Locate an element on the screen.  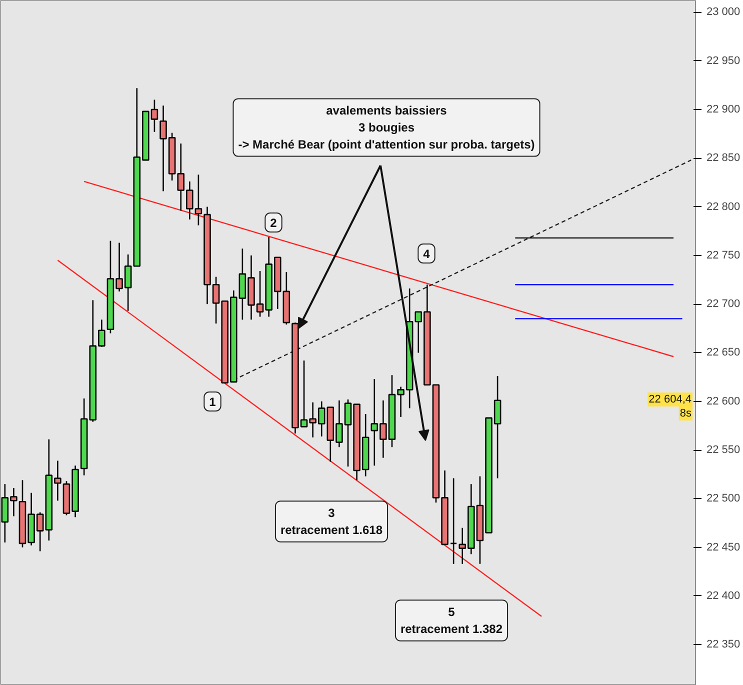
annotation: 22 604,4 is located at coordinates (670, 400).